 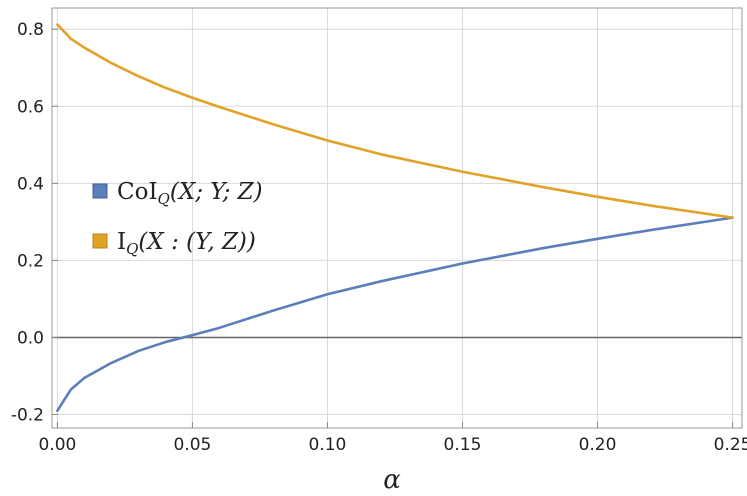 I want to click on legend-swatch-iq, so click(x=100, y=241).